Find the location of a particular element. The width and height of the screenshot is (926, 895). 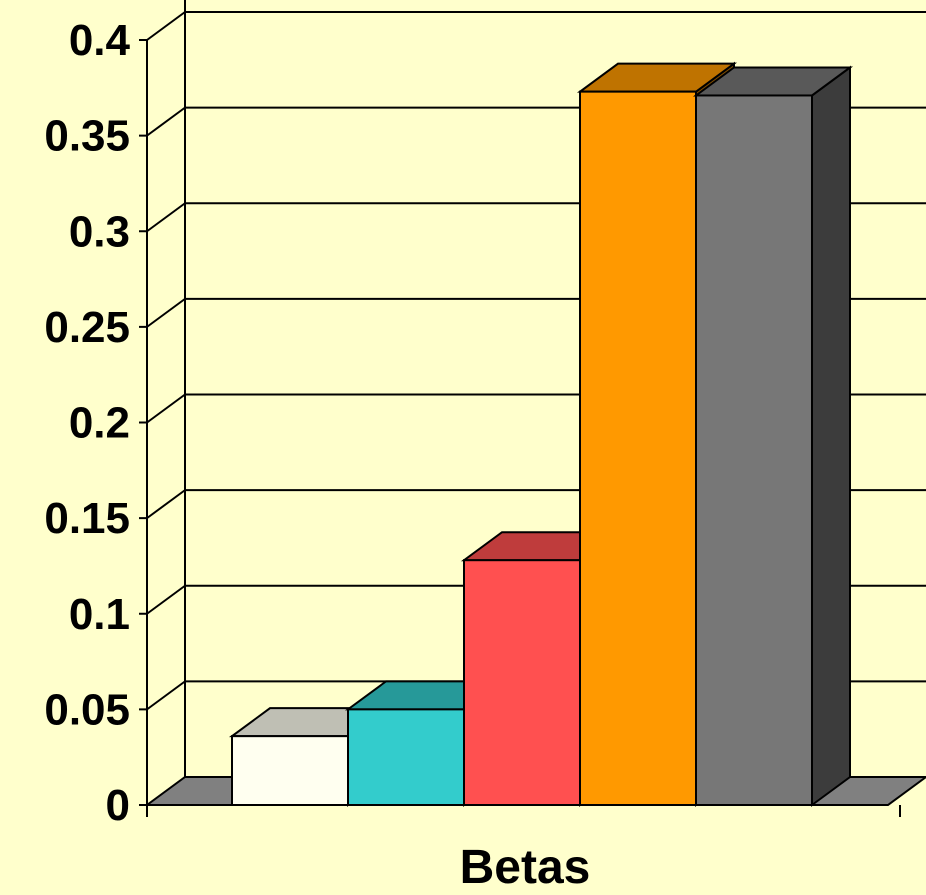

y-tick-label: 0.1 is located at coordinates (99, 614).